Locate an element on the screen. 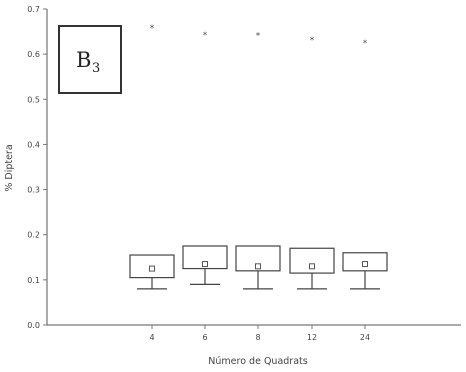 This screenshot has height=372, width=466. iqr-box is located at coordinates (312, 260).